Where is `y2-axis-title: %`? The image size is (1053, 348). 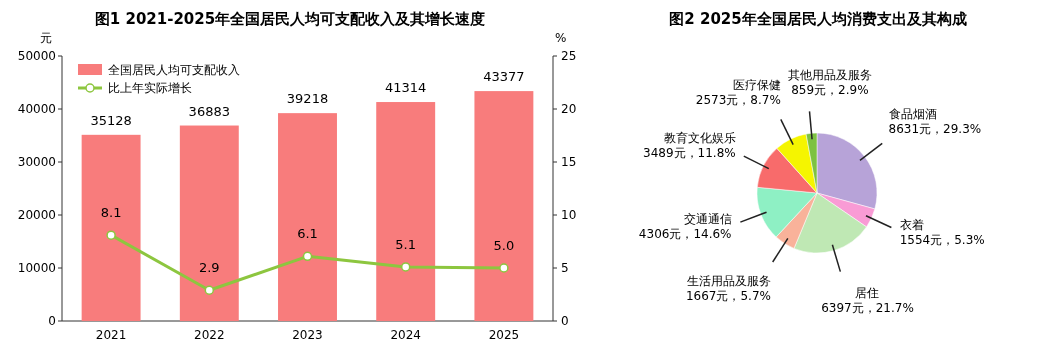 y2-axis-title: % is located at coordinates (561, 38).